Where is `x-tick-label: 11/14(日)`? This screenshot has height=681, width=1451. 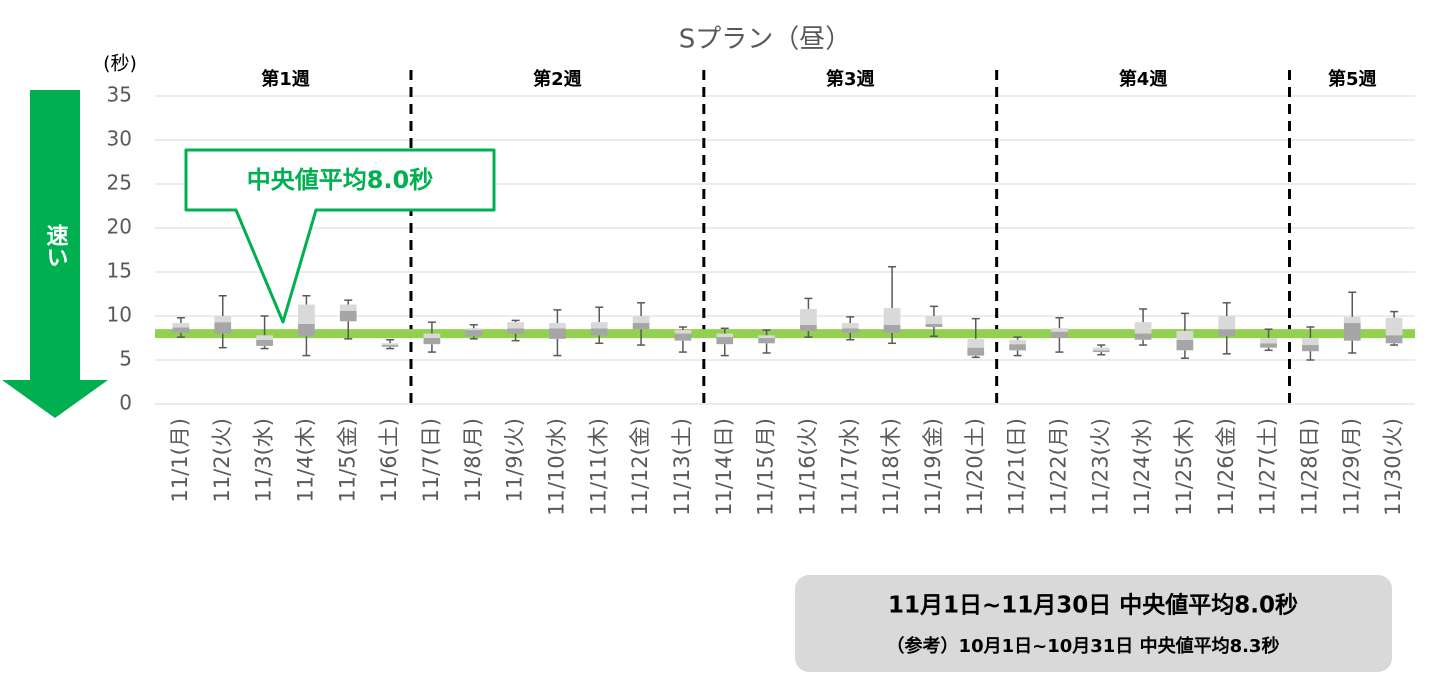
x-tick-label: 11/14(日) is located at coordinates (724, 467).